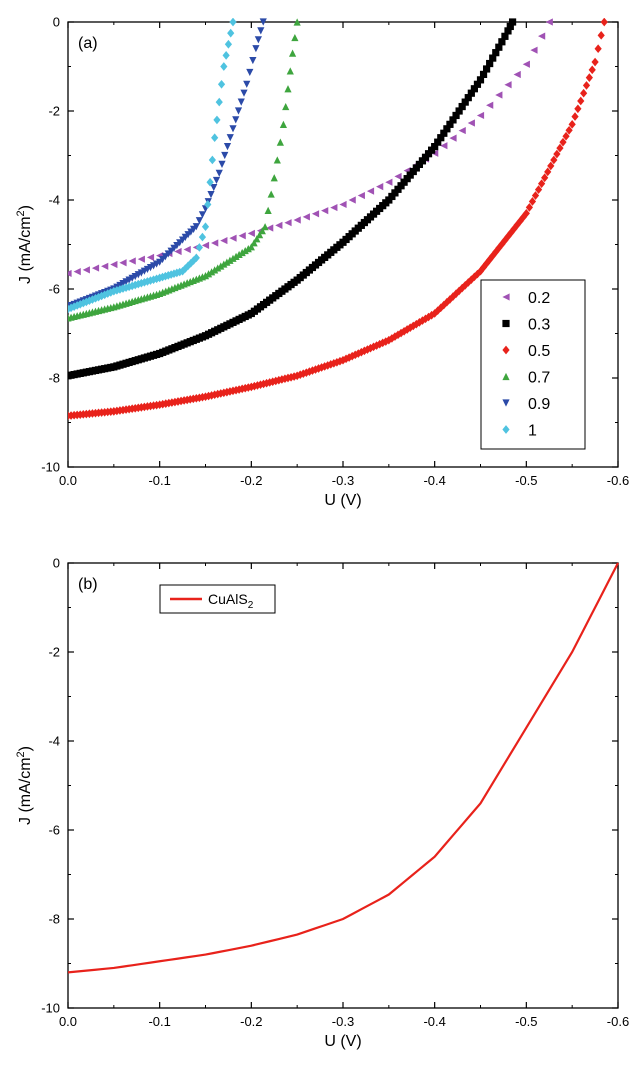 The width and height of the screenshot is (633, 1070). Describe the element at coordinates (159, 1021) in the screenshot. I see `x-tick-label: -0.1` at that location.